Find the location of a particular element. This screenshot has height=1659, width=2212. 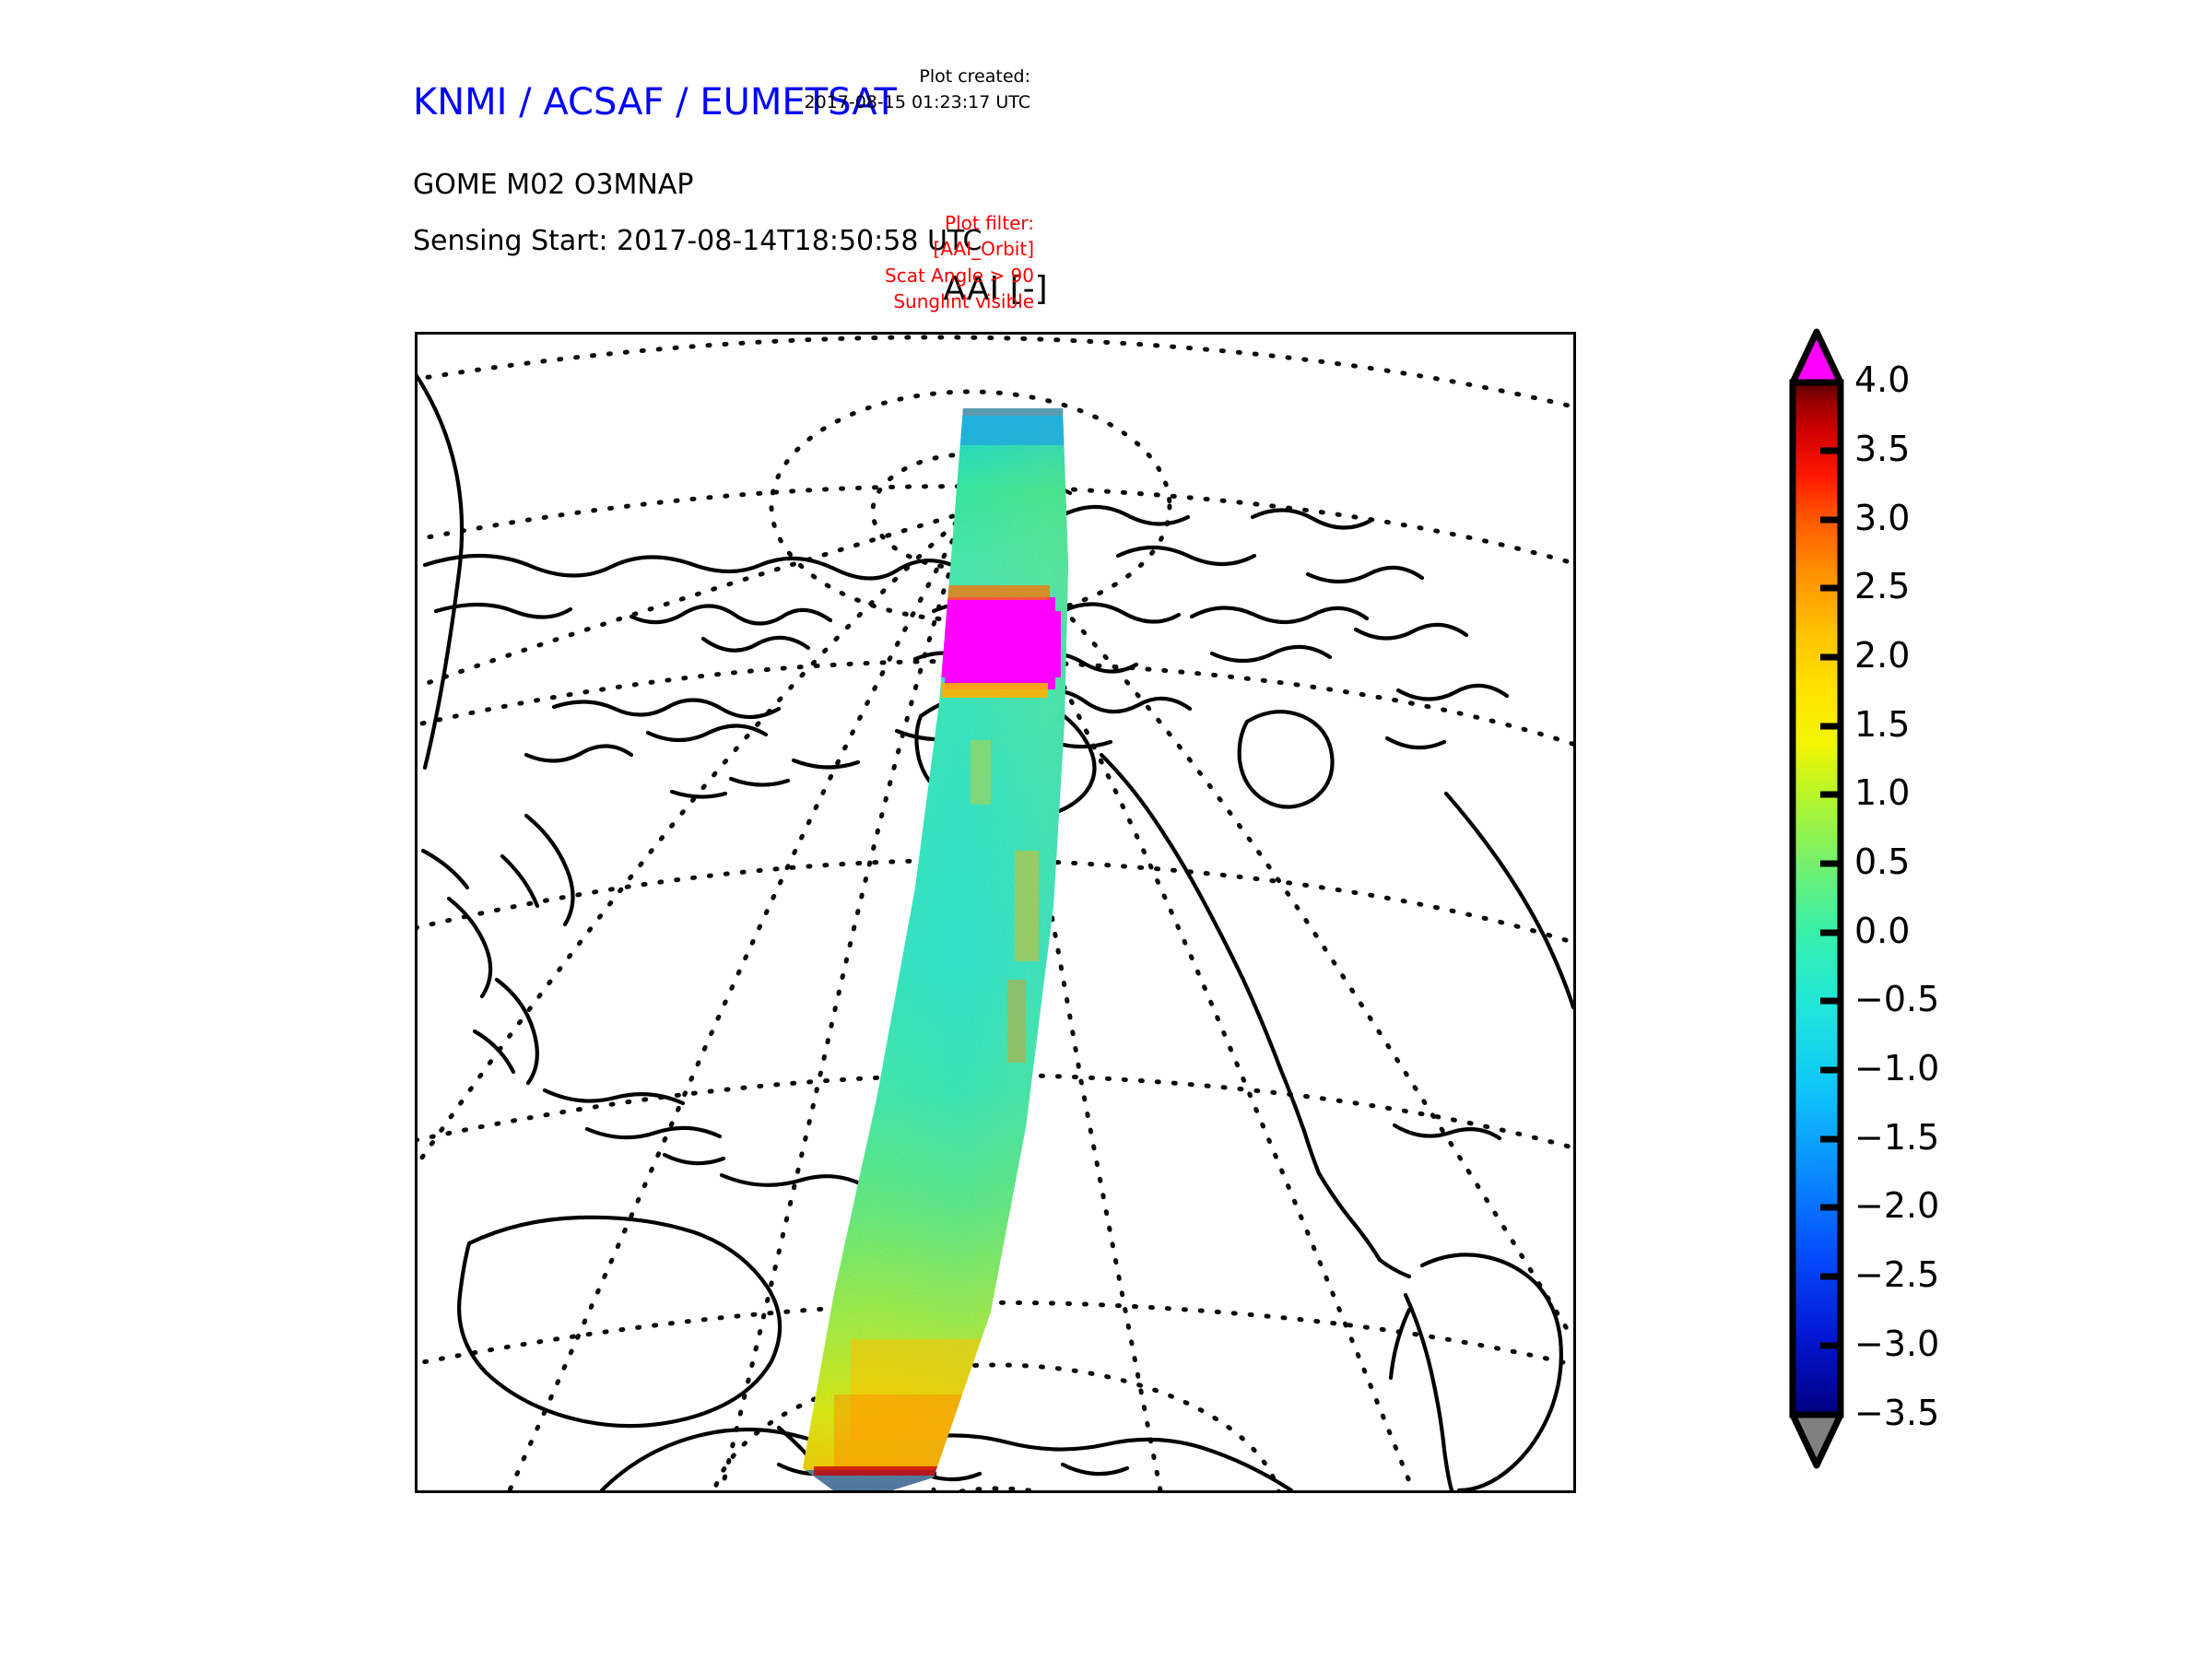

colorbar-tick-label-5: 1.5 is located at coordinates (1882, 724).